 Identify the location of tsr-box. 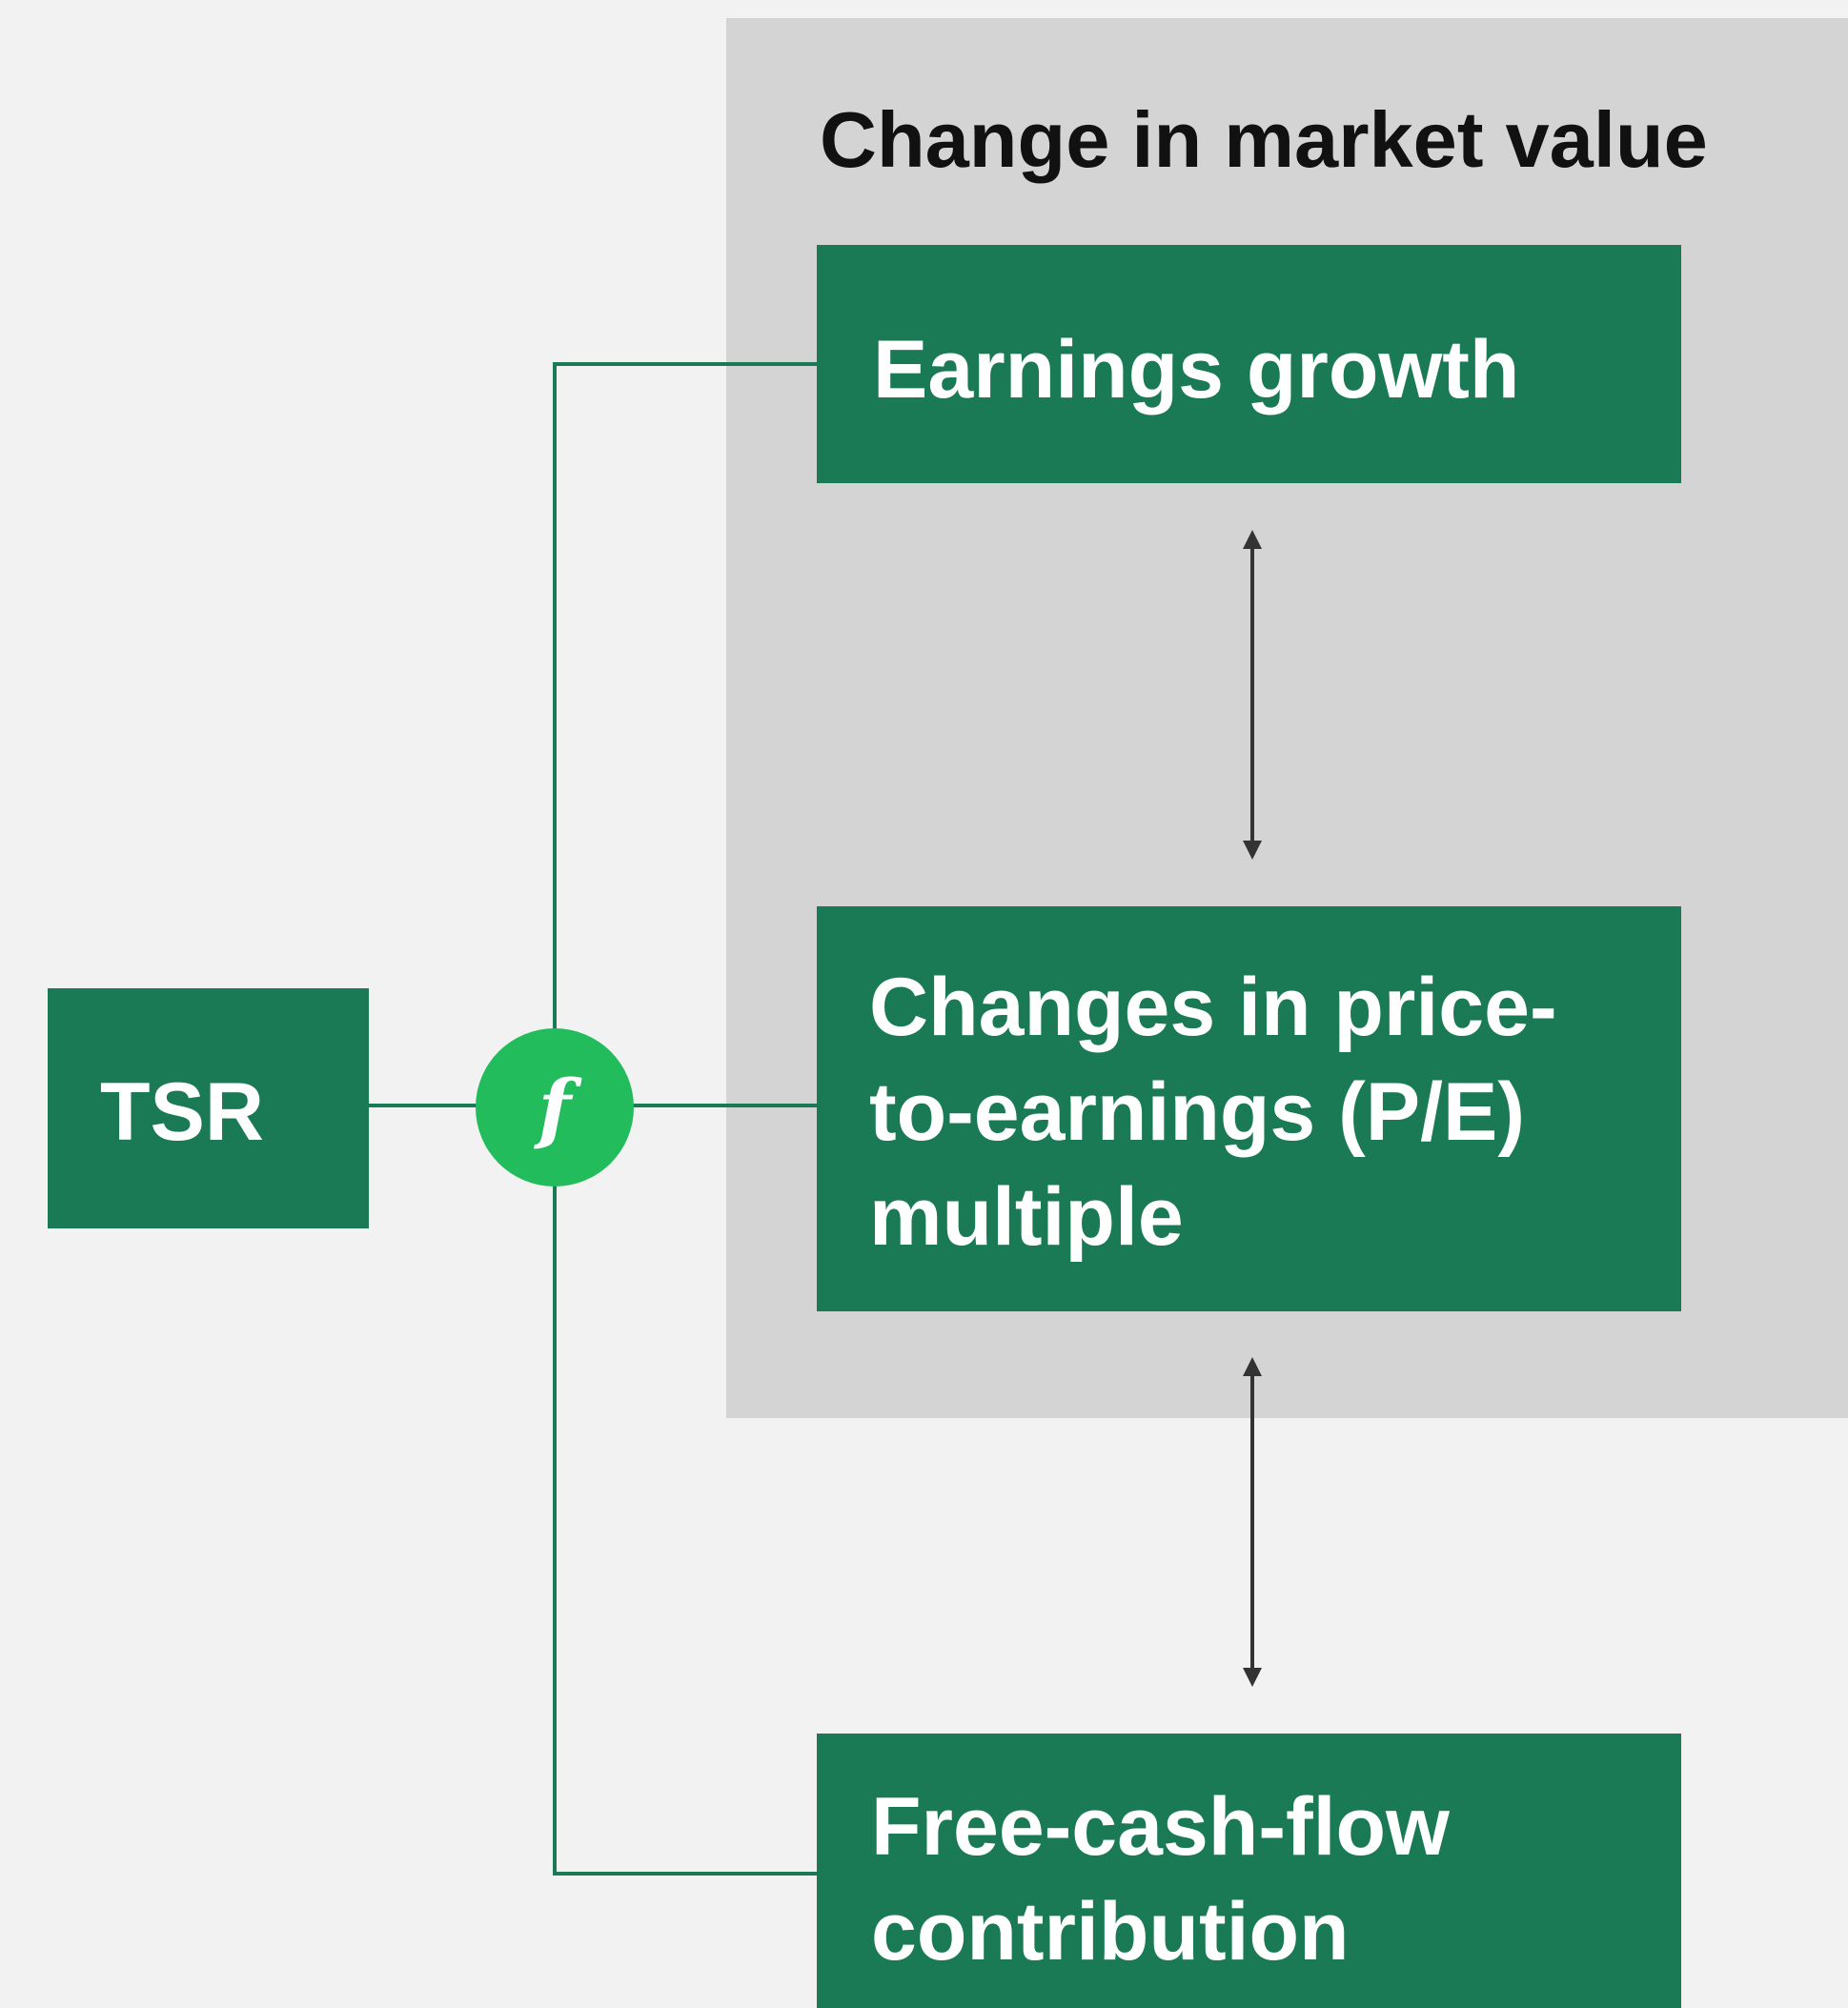
(208, 1108).